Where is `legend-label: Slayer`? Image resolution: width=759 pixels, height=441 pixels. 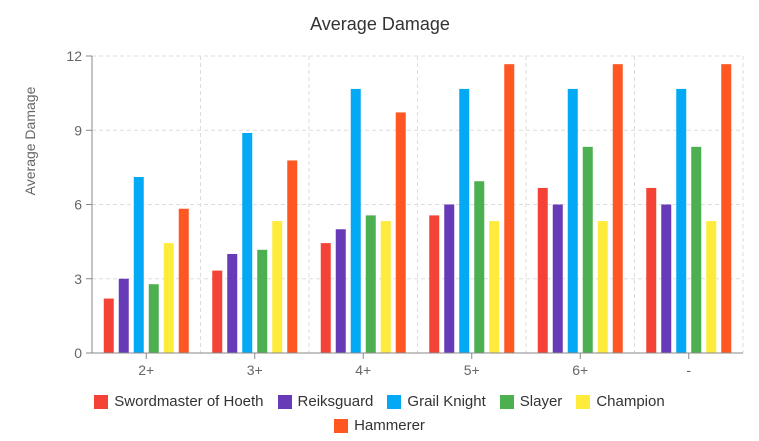 legend-label: Slayer is located at coordinates (541, 401).